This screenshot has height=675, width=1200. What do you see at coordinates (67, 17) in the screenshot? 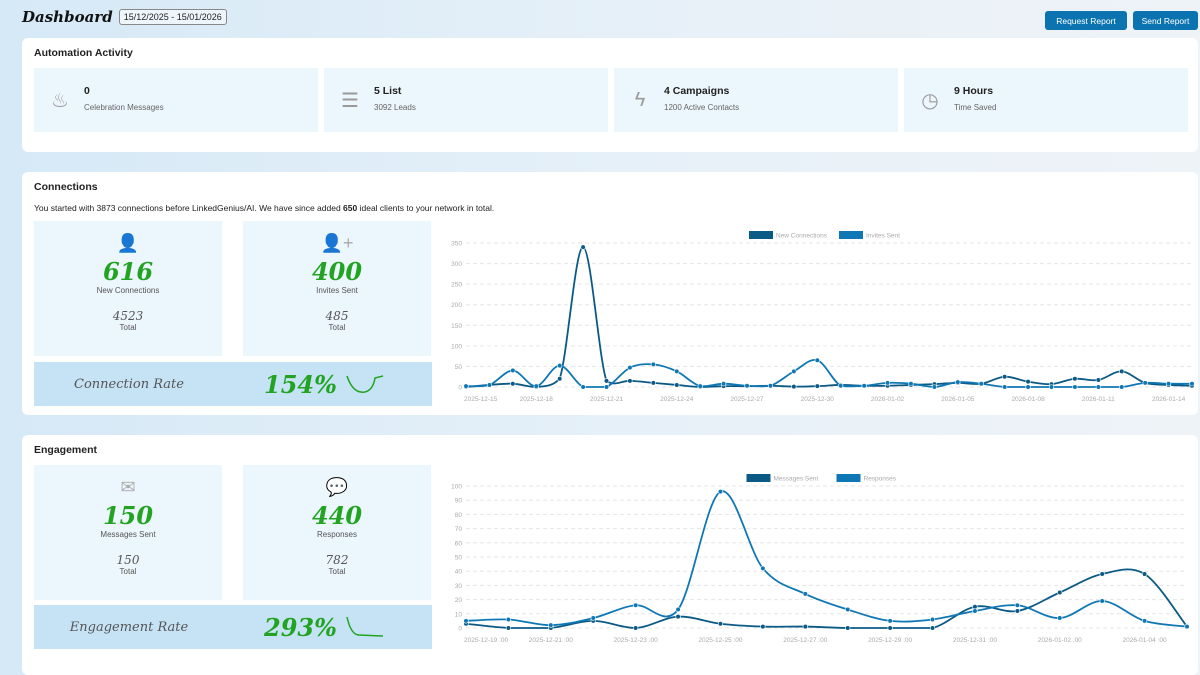
I see `page-title: Dashboard` at bounding box center [67, 17].